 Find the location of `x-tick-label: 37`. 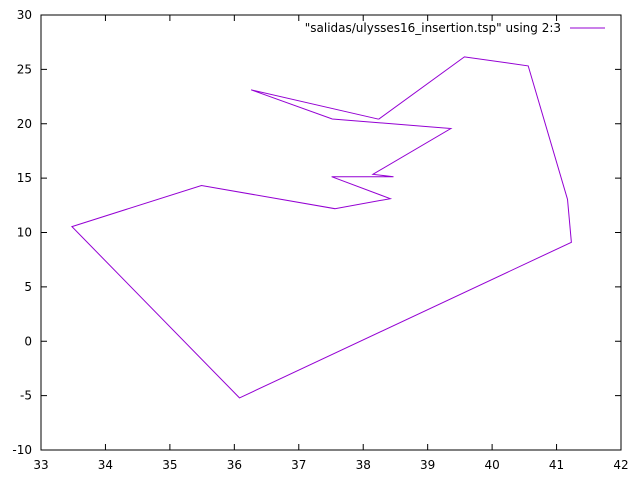

x-tick-label: 37 is located at coordinates (298, 465).